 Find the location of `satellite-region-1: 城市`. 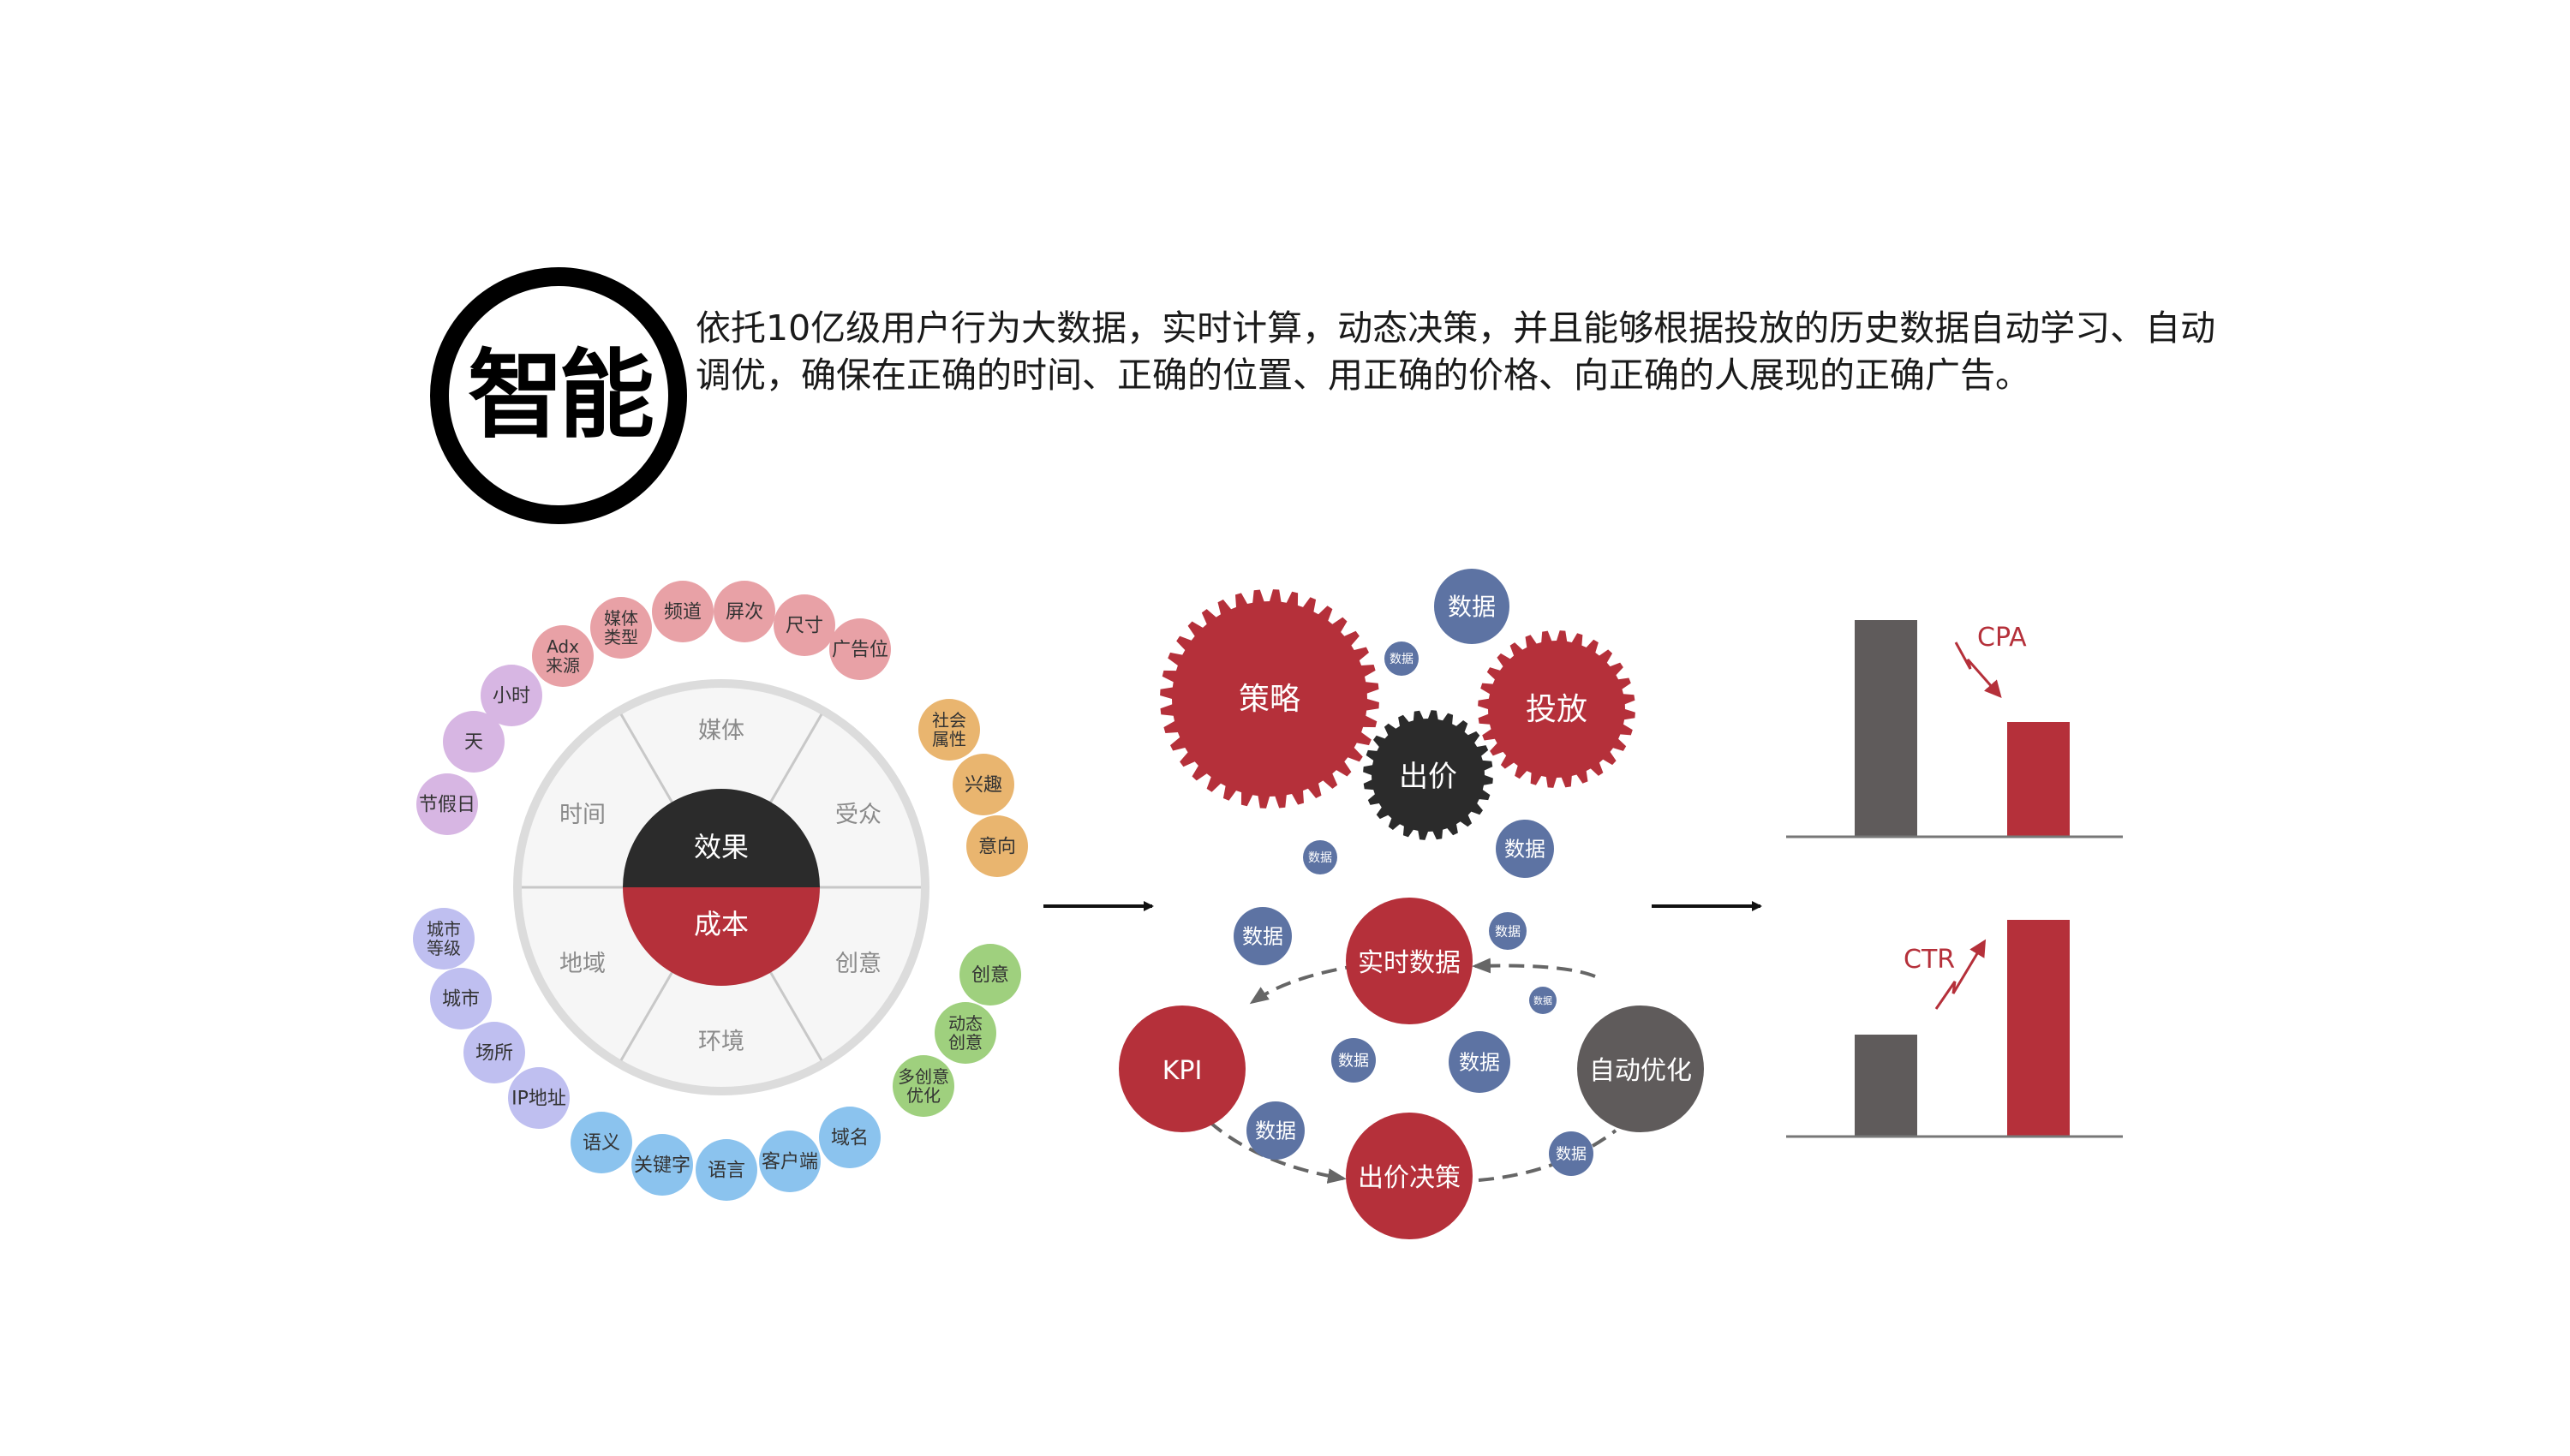

satellite-region-1: 城市 is located at coordinates (461, 998).